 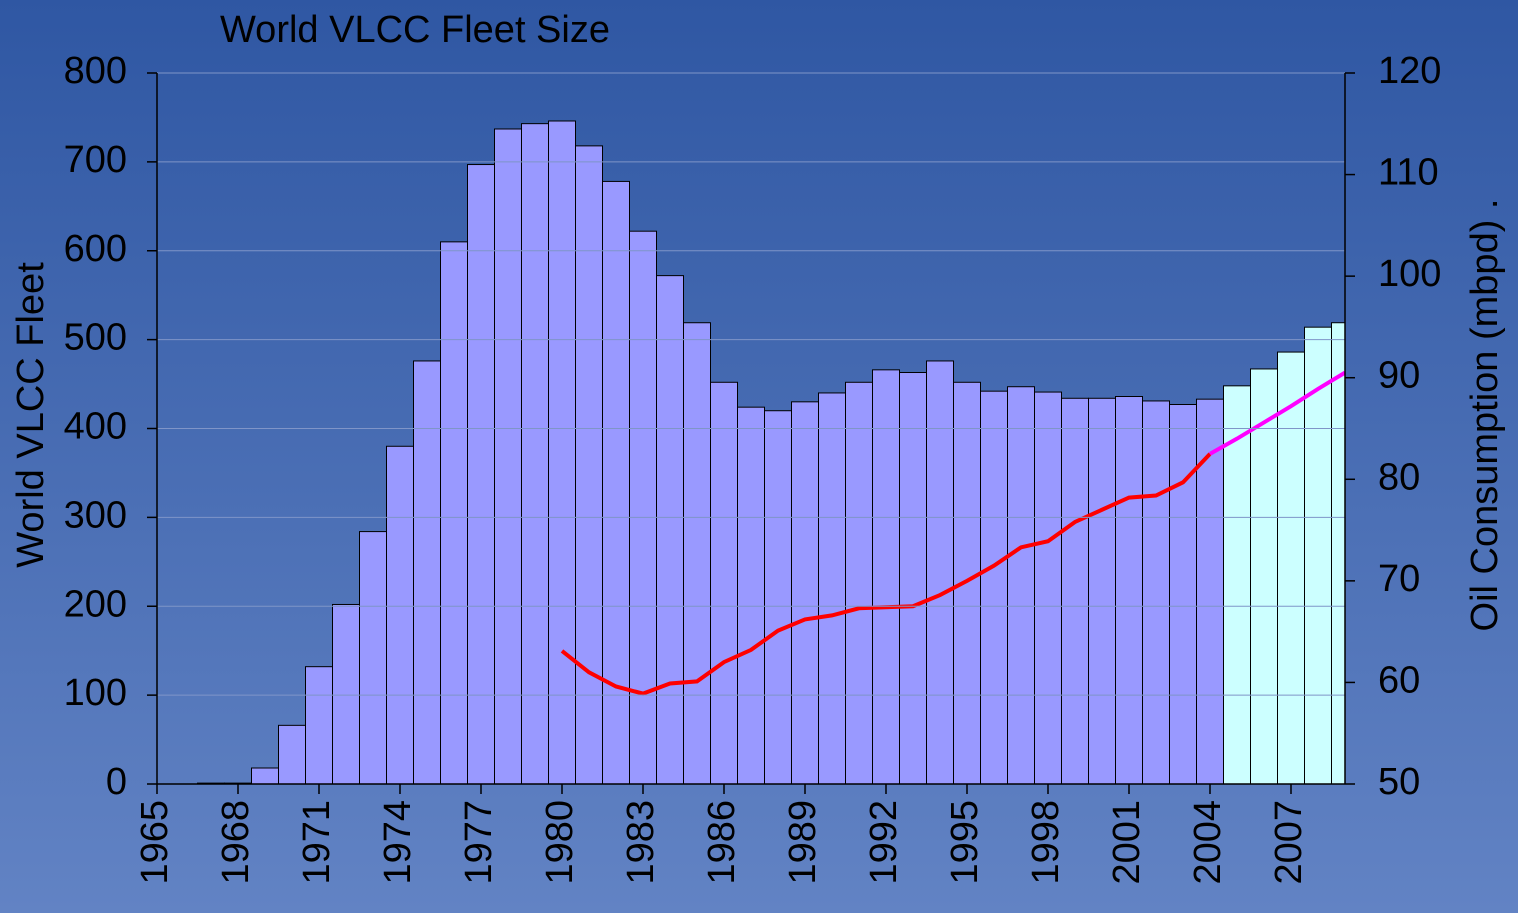 I want to click on x-tick-label: 1965, so click(x=155, y=842).